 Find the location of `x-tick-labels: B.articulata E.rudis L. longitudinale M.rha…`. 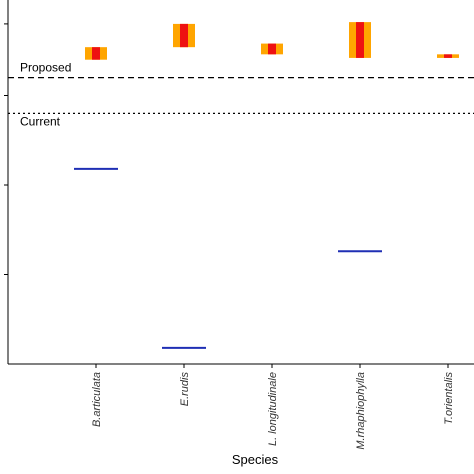

x-tick-labels: B.articulata E.rudis L. longitudinale M.rha… is located at coordinates (273, 407).